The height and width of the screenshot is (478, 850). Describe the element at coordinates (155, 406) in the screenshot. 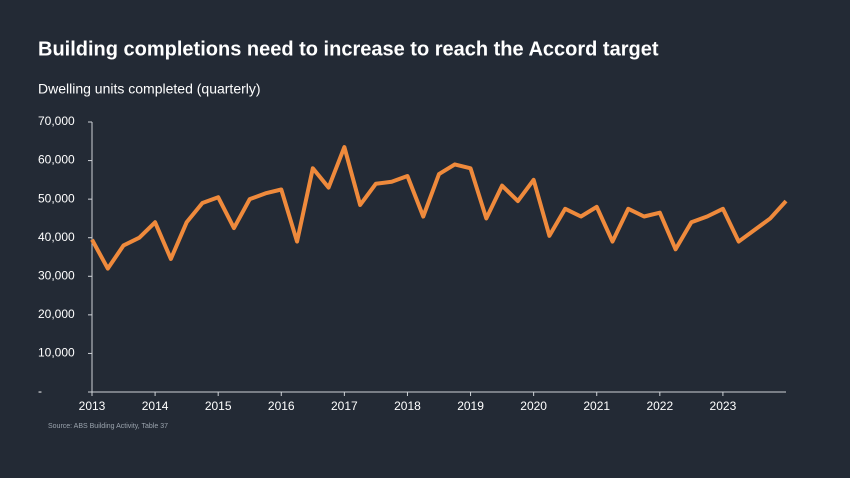

I see `x-tick-label: 2014` at that location.